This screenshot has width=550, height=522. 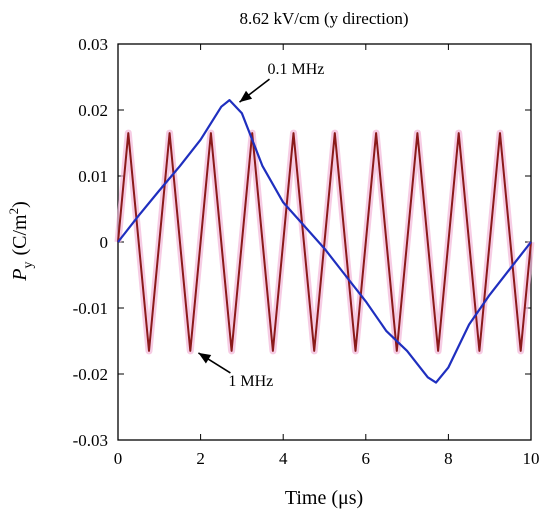 What do you see at coordinates (28, 265) in the screenshot?
I see `y-axis-subscript: y` at bounding box center [28, 265].